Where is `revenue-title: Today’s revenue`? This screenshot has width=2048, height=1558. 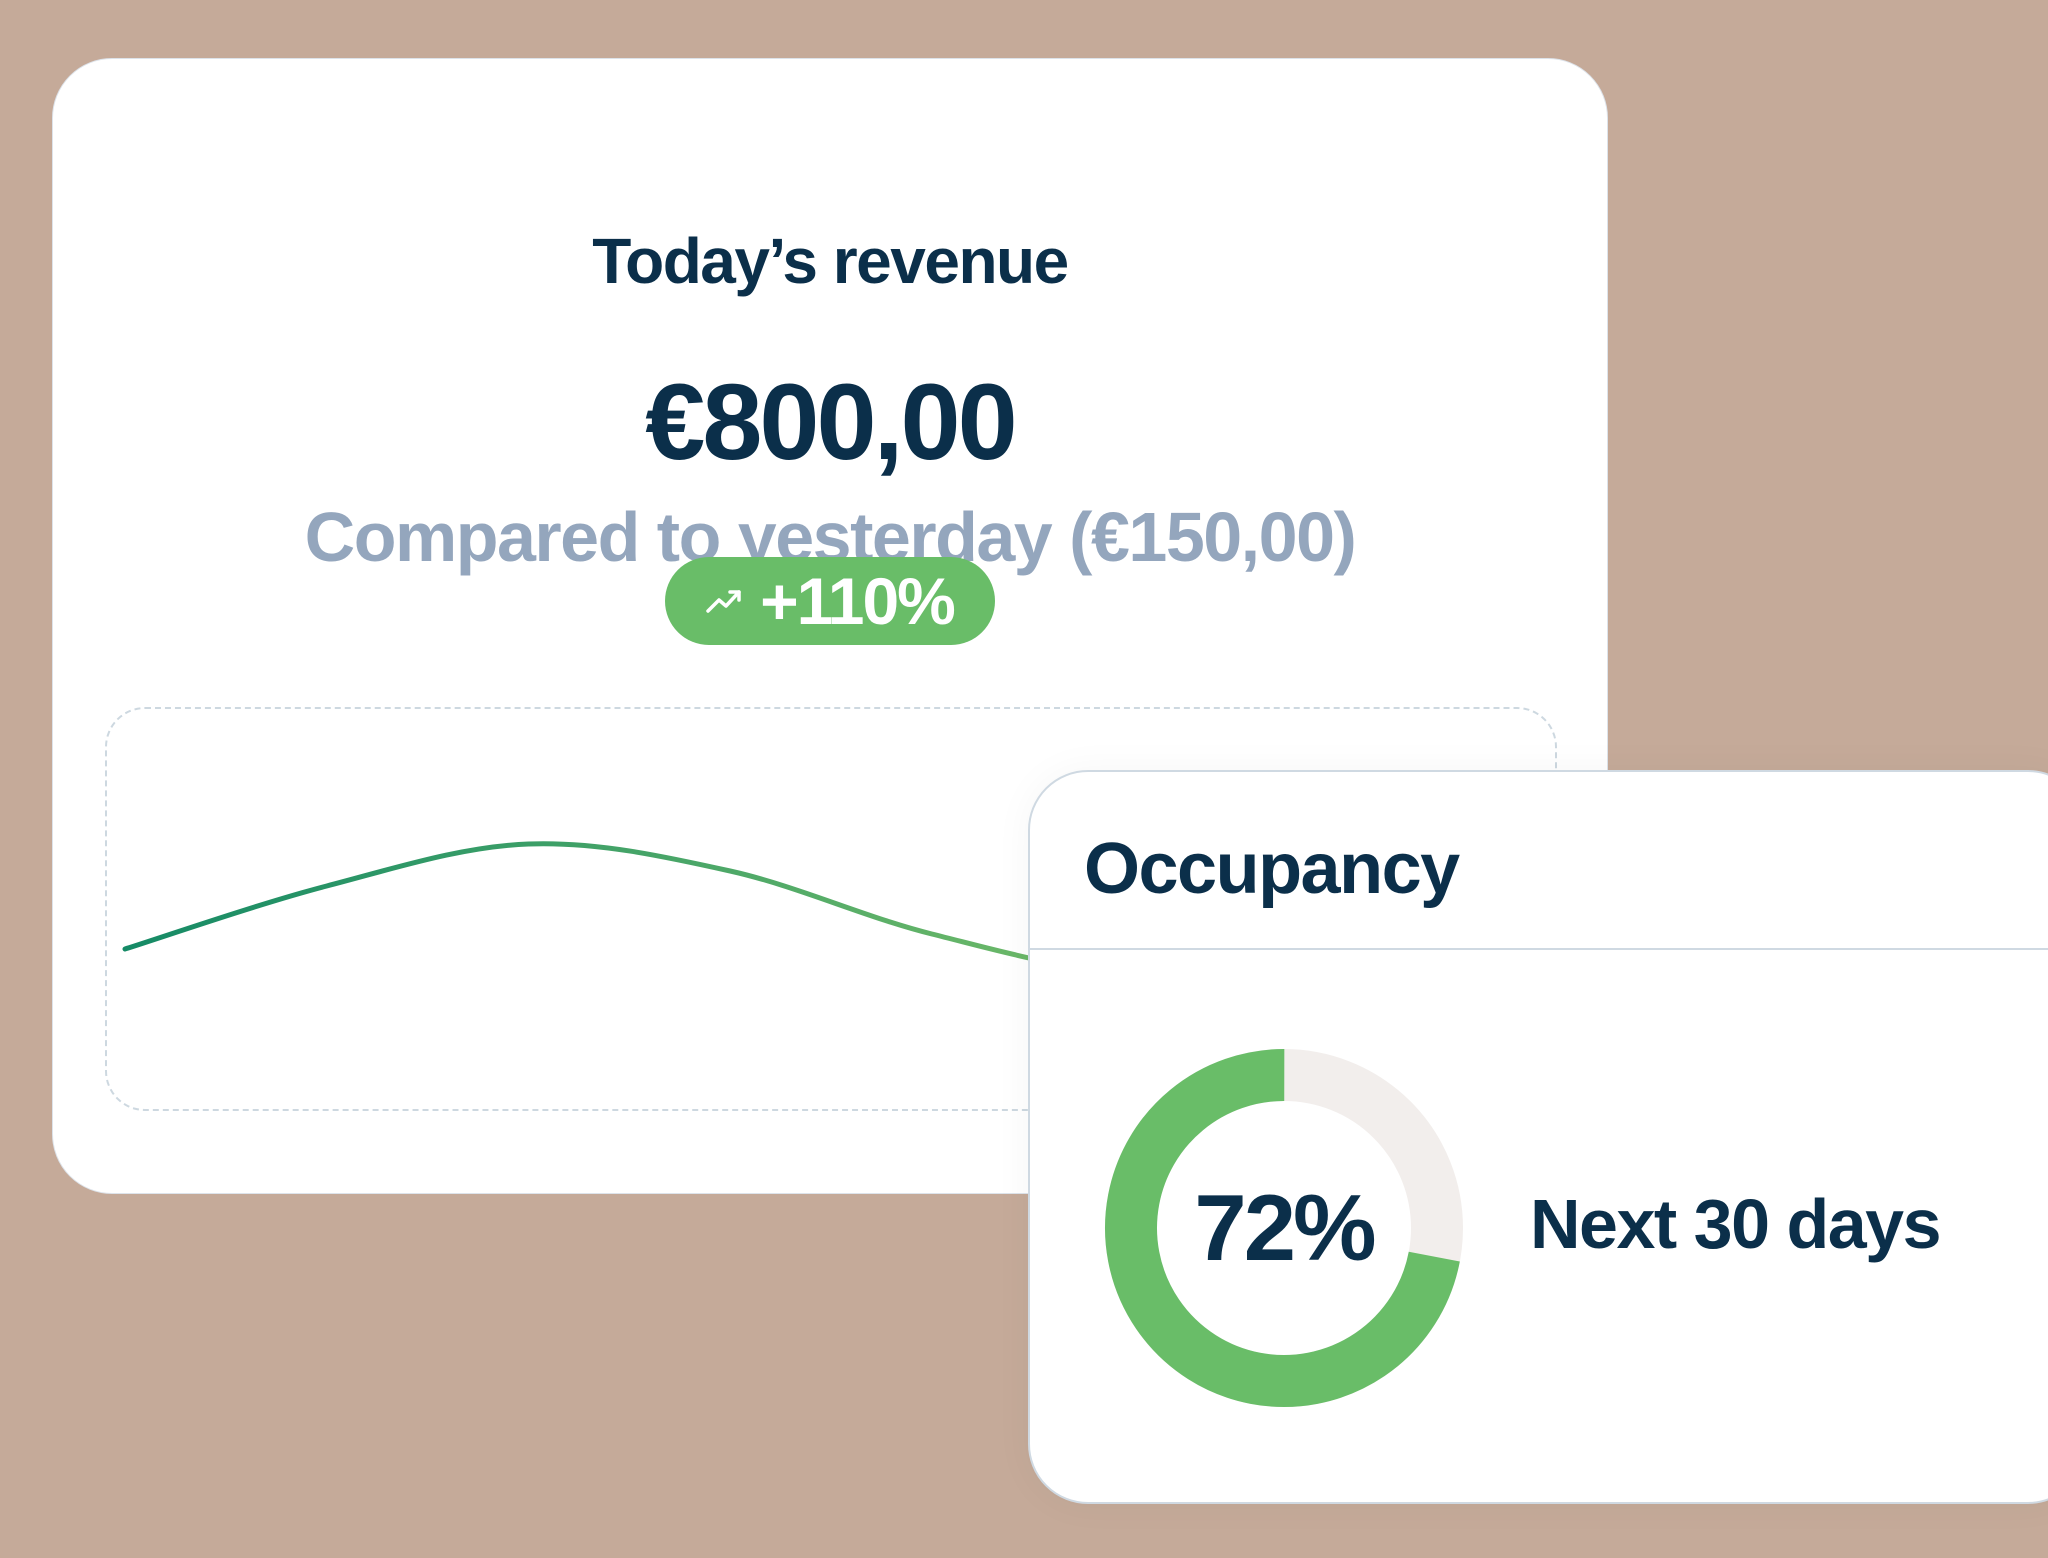 revenue-title: Today’s revenue is located at coordinates (830, 261).